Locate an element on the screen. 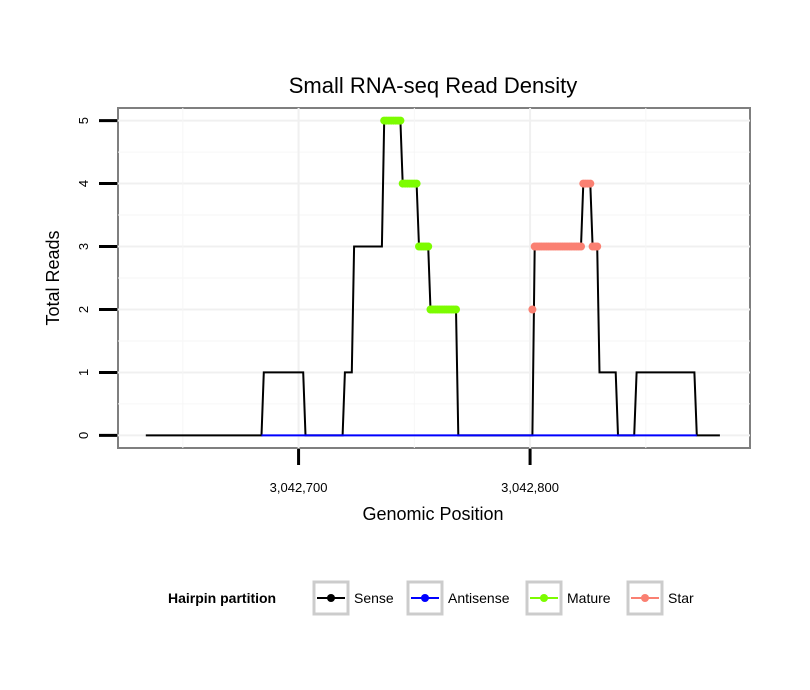  legend-item-mature: Mature is located at coordinates (568, 598).